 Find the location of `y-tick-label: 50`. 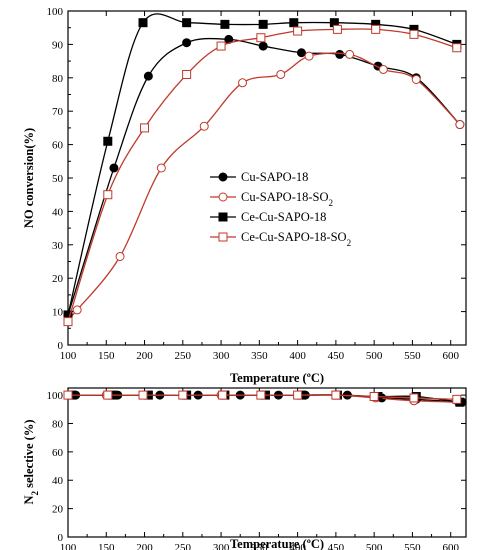

y-tick-label: 50 is located at coordinates (58, 179).